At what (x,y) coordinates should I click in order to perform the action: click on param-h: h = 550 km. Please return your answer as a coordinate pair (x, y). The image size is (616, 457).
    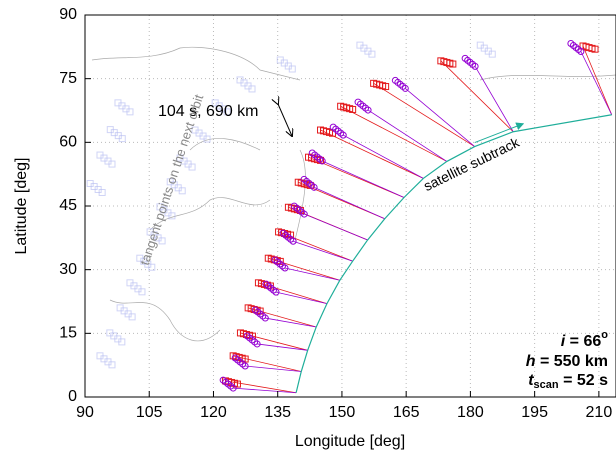
    Looking at the image, I should click on (567, 361).